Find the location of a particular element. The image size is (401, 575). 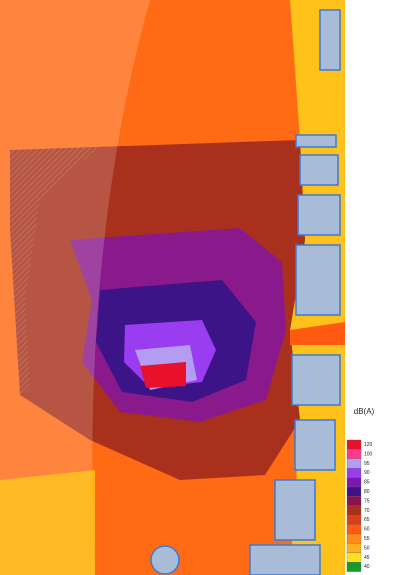

legend-label: 70 is located at coordinates (367, 511).